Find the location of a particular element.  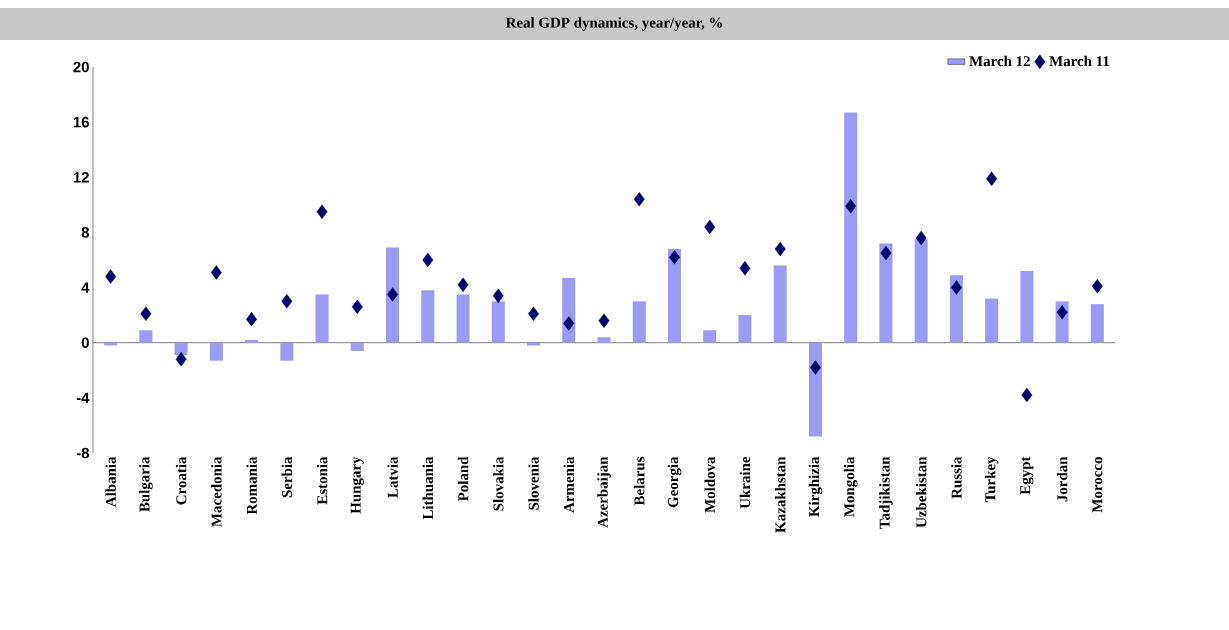

x-tick-label: Slovenia is located at coordinates (533, 483).